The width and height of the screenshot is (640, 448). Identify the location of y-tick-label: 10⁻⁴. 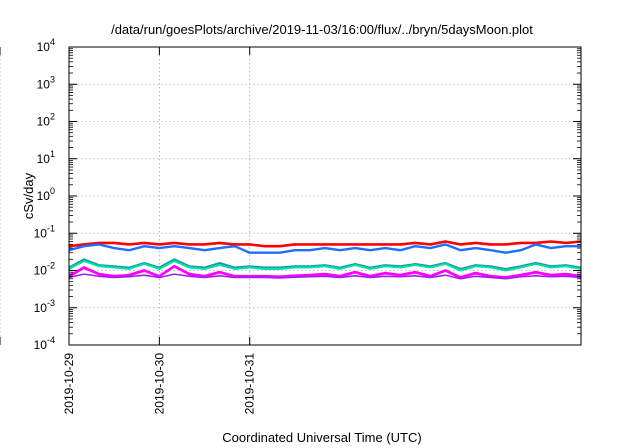
(44, 343).